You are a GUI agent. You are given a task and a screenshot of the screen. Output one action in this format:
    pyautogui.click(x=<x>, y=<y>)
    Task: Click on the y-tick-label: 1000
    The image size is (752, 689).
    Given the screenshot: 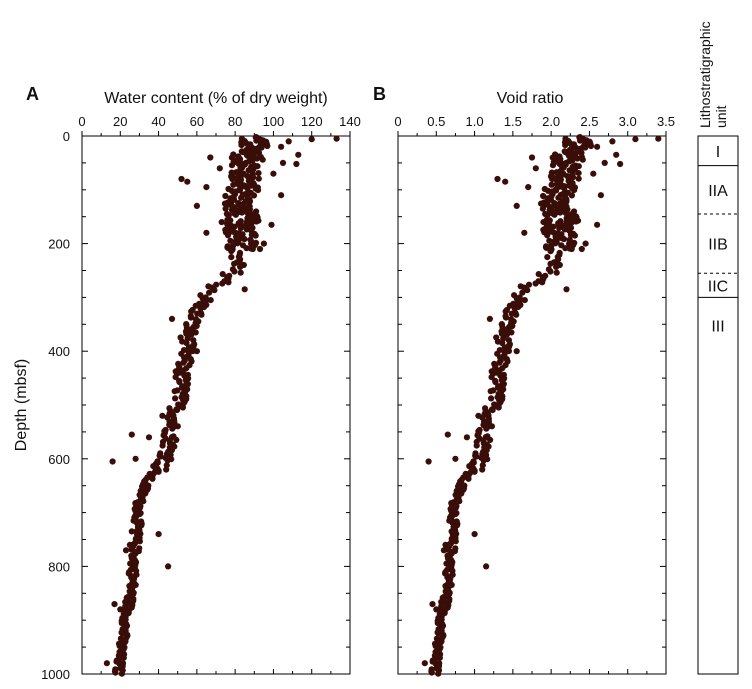 What is the action you would take?
    pyautogui.click(x=55, y=674)
    